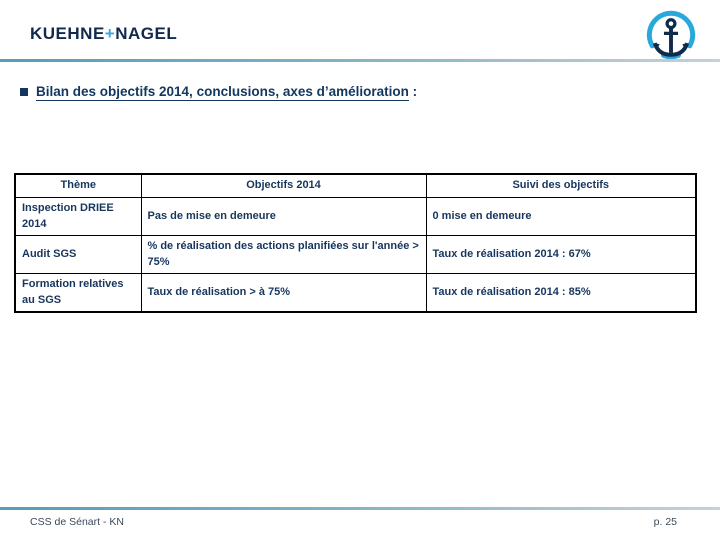 The height and width of the screenshot is (540, 720). I want to click on logo-text-nagel: NAGEL, so click(146, 33).